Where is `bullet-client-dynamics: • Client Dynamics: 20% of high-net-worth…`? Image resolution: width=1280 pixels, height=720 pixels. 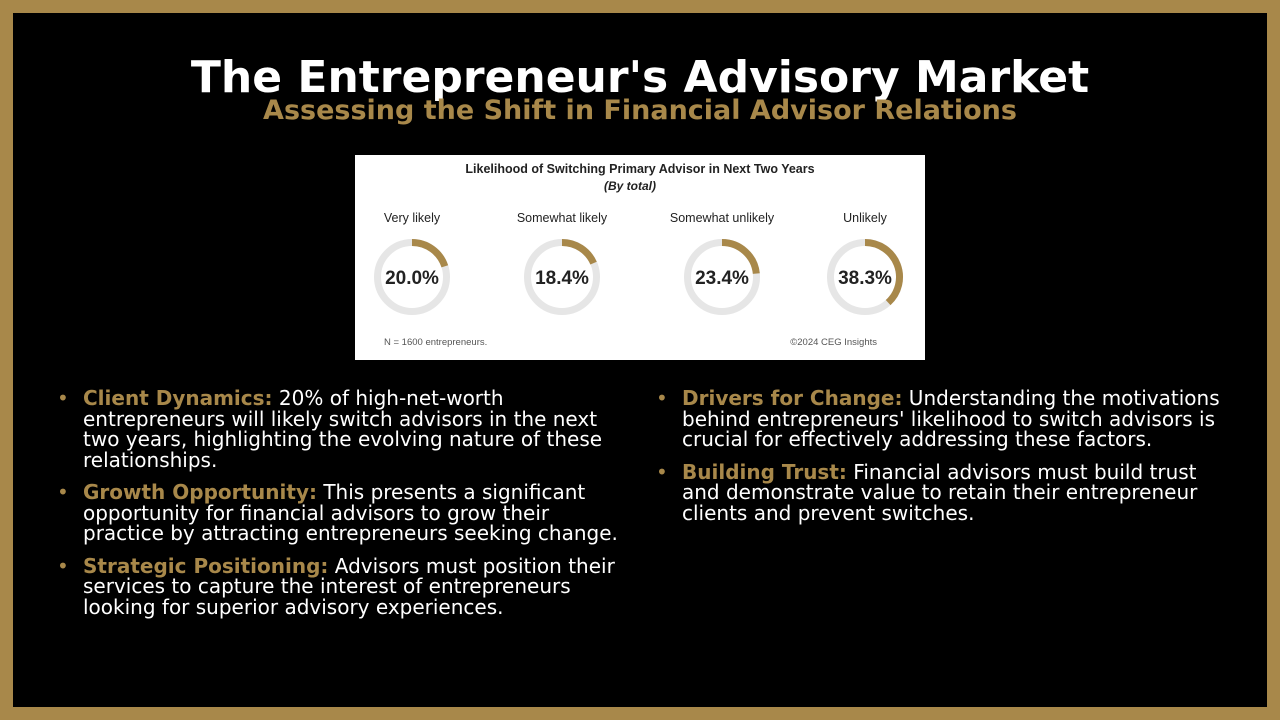
bullet-client-dynamics: • Client Dynamics: 20% of high-net-worth… is located at coordinates (339, 429).